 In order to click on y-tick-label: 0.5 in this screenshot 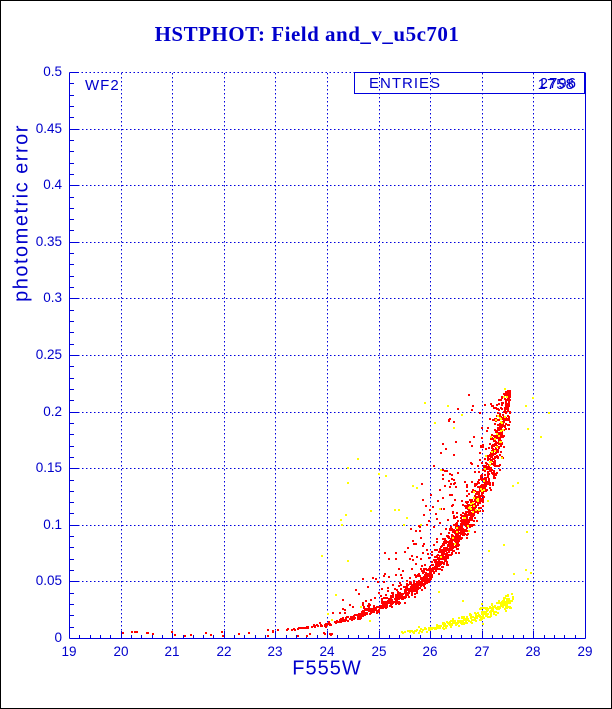, I will do `click(52, 71)`.